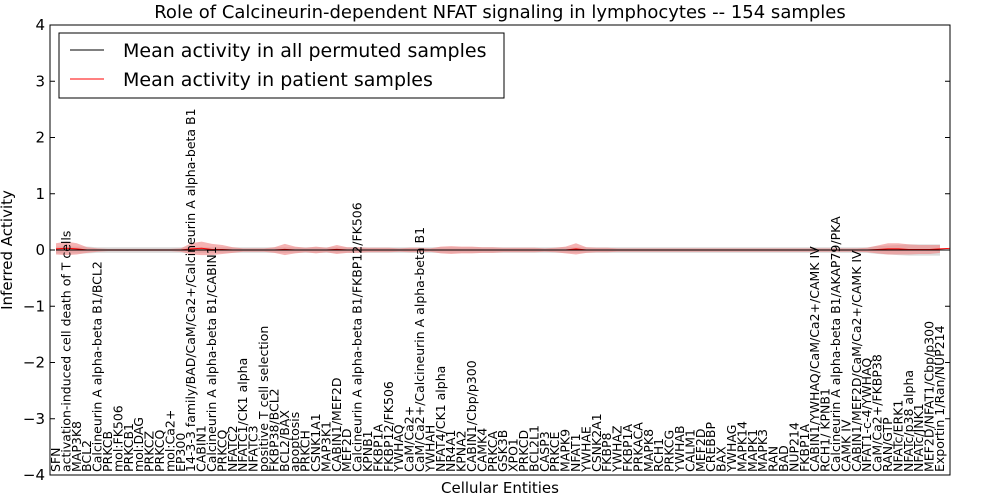 Image resolution: width=1000 pixels, height=500 pixels. Describe the element at coordinates (544, 451) in the screenshot. I see `x-tick-label: CASP3` at that location.